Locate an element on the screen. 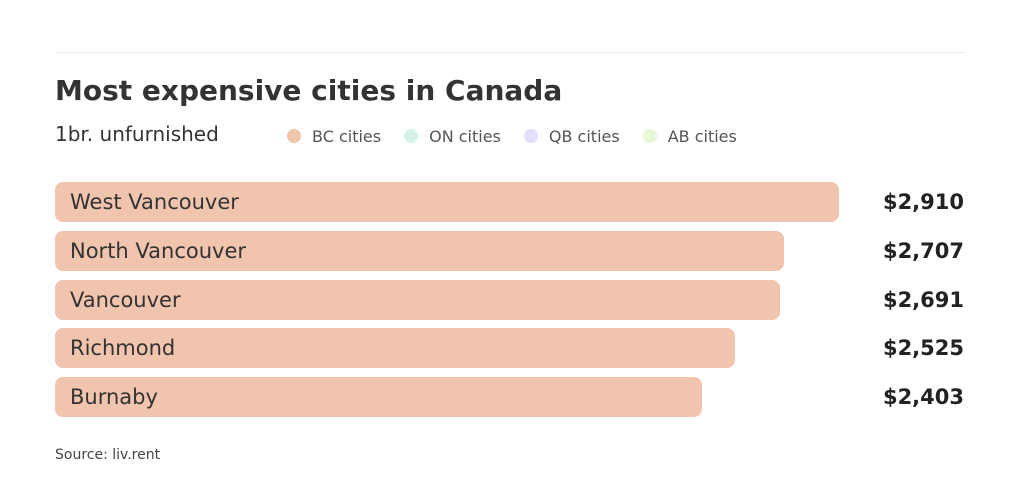 The height and width of the screenshot is (487, 1019). legend: BC cities ON cities QB cities AB cities is located at coordinates (523, 136).